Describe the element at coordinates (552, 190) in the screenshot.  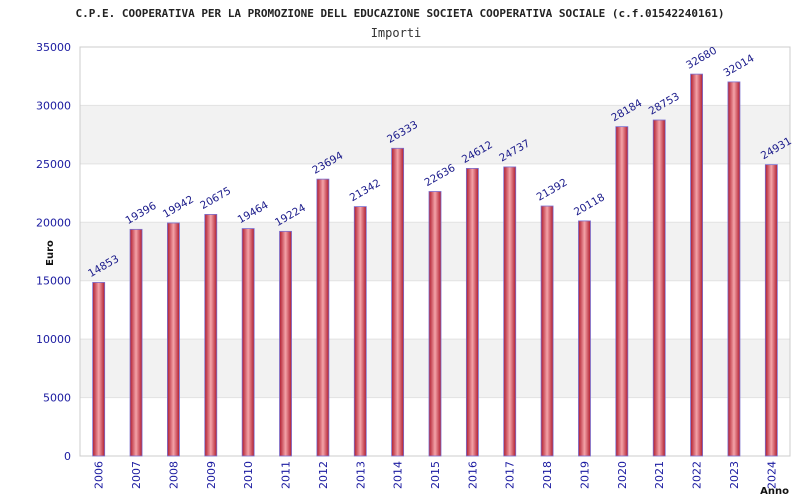
I see `data-label: 21392` at that location.